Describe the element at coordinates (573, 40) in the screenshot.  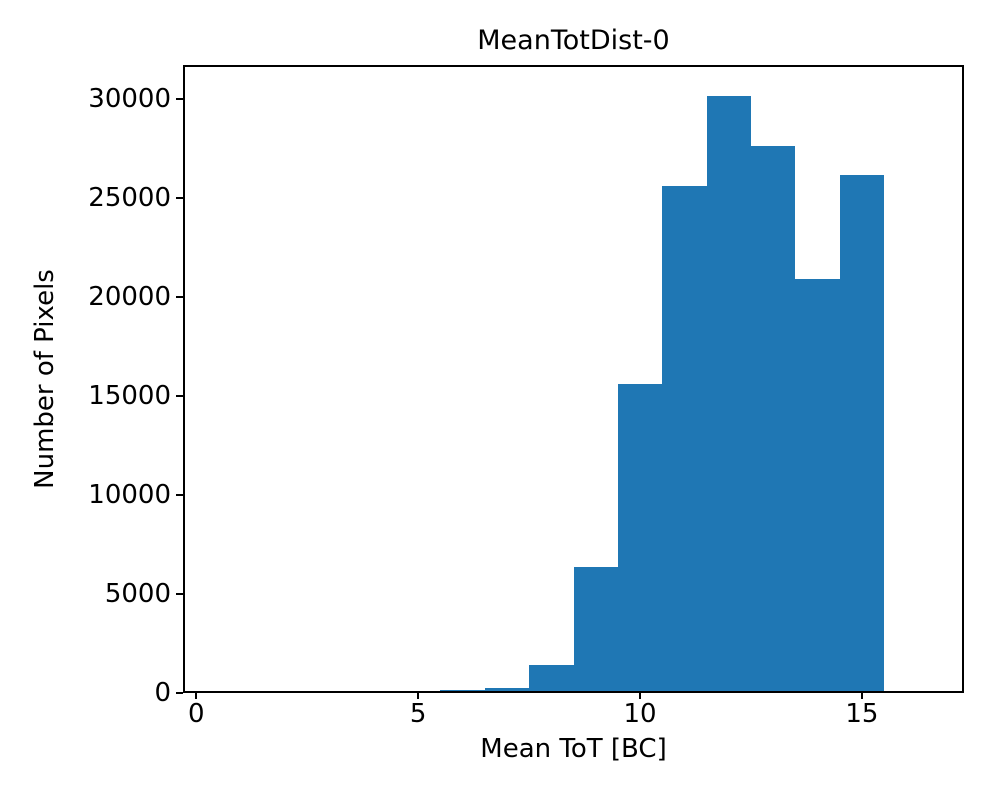
I see `chart-title: MeanTotDist-0` at that location.